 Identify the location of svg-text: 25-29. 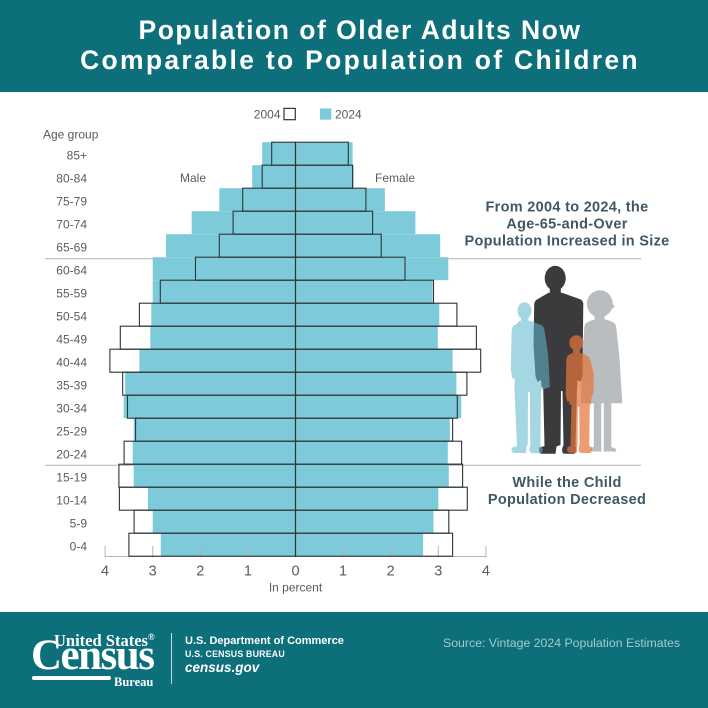
(71, 432).